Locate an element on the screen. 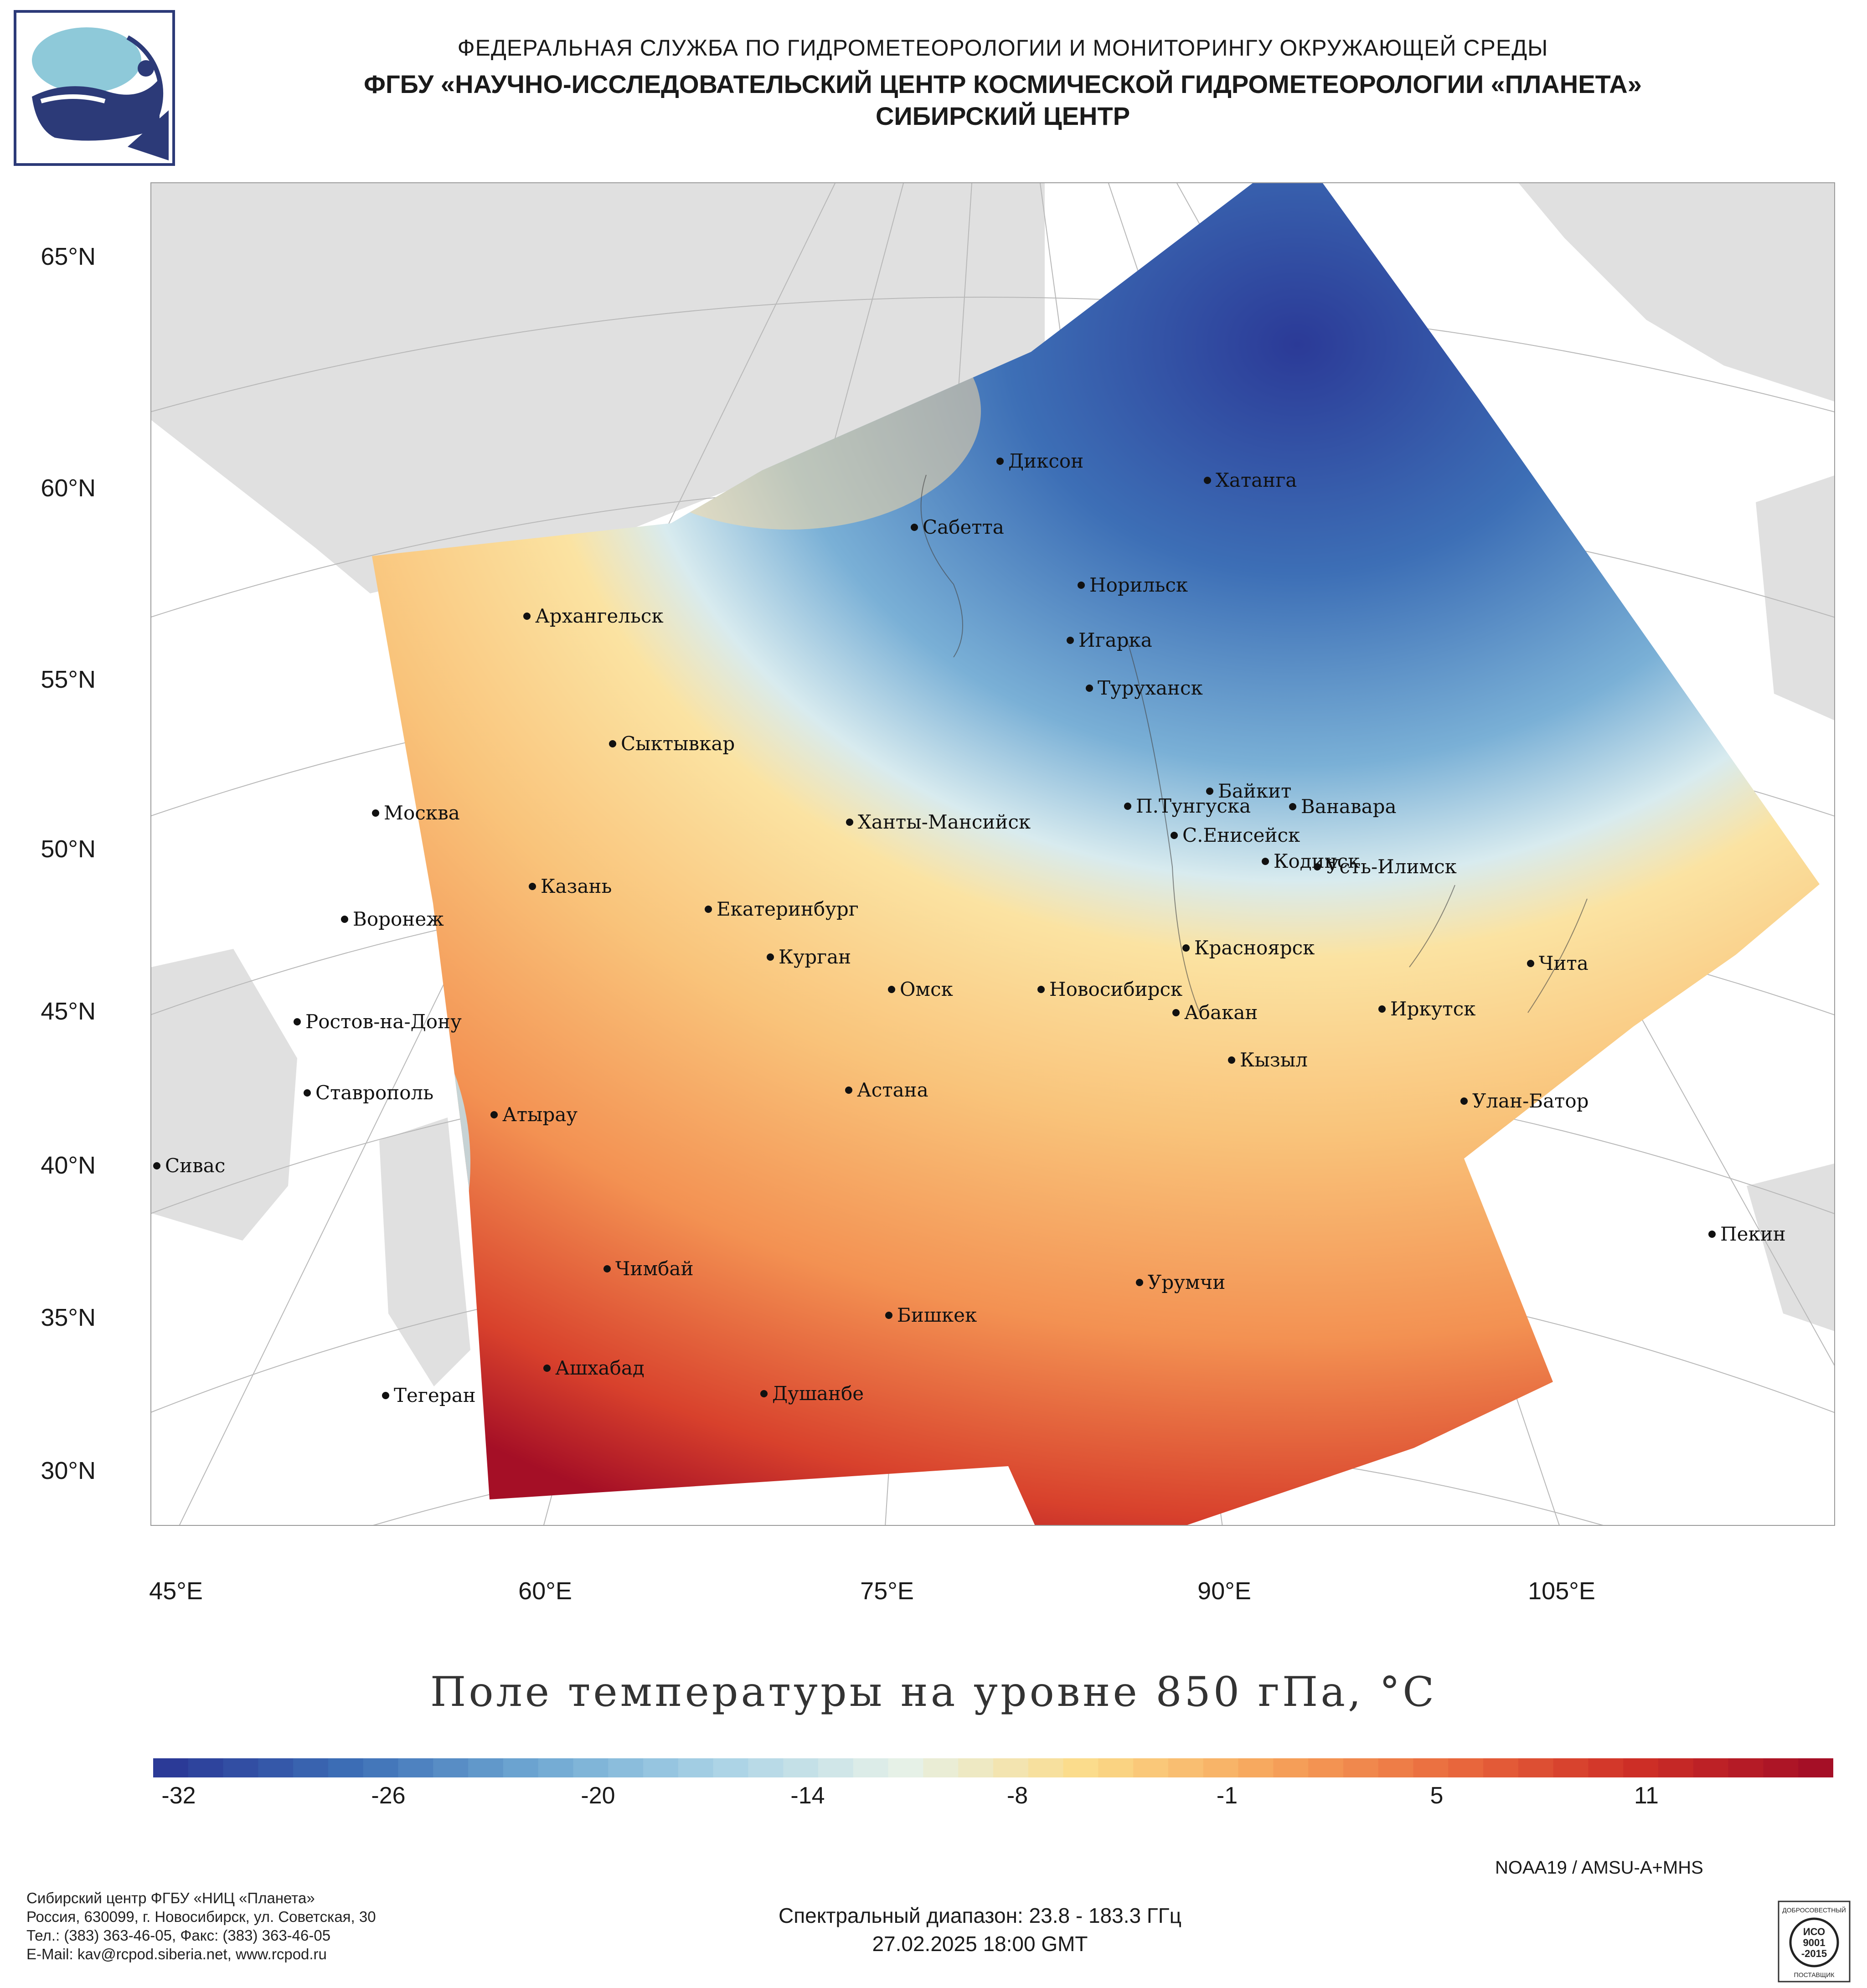  city-label: Пекин is located at coordinates (1753, 1234).